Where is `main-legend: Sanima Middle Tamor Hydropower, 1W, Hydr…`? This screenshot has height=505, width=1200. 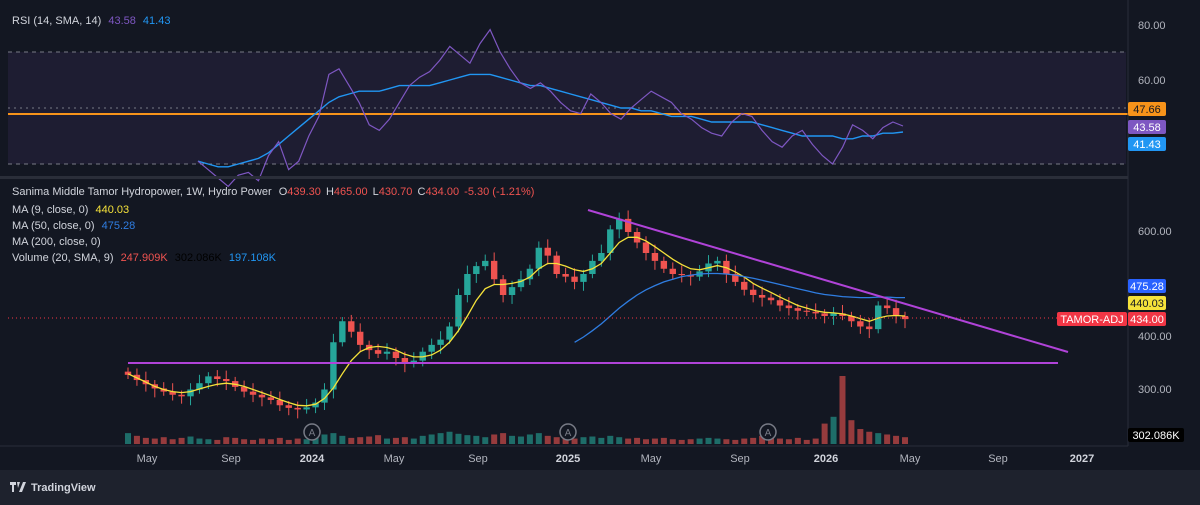 main-legend: Sanima Middle Tamor Hydropower, 1W, Hydr… is located at coordinates (275, 192).